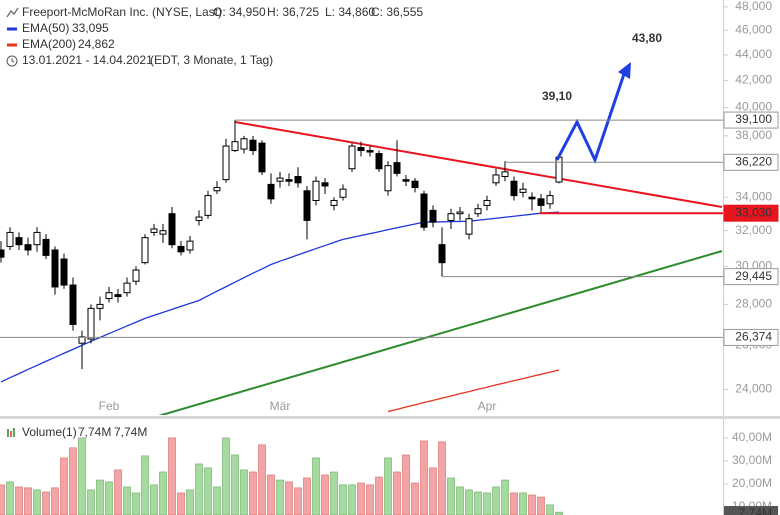 This screenshot has width=780, height=515. I want to click on y-tick-label: 40,00M, so click(752, 437).